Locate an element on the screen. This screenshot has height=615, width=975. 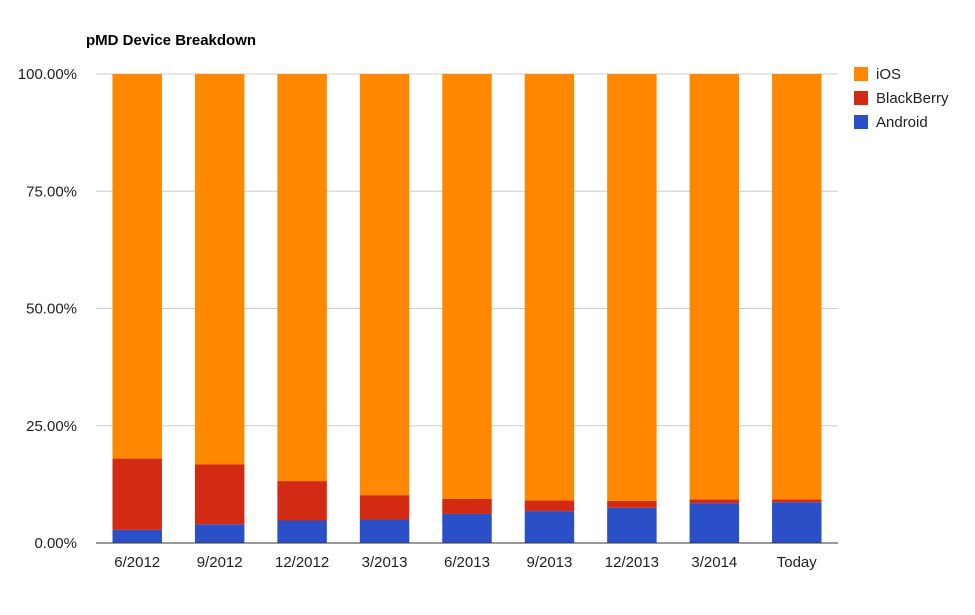
x-tick-label: Today is located at coordinates (797, 562).